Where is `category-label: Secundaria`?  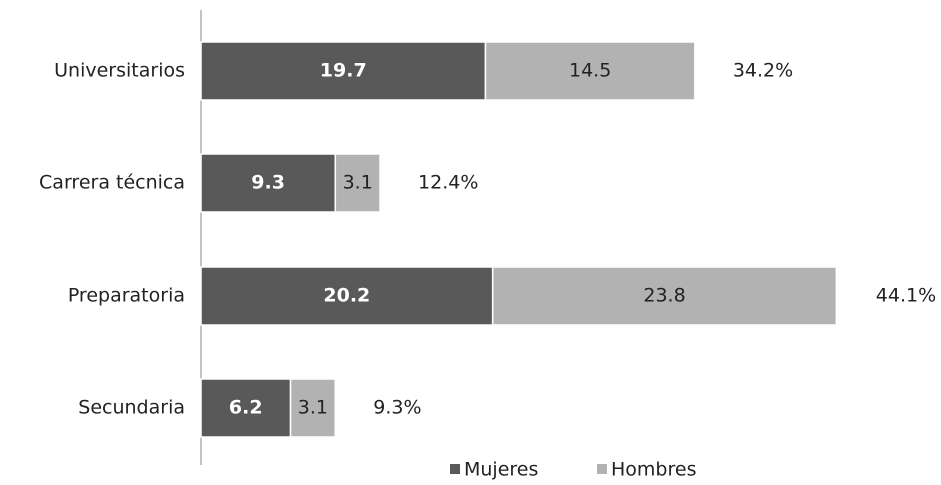 category-label: Secundaria is located at coordinates (131, 408).